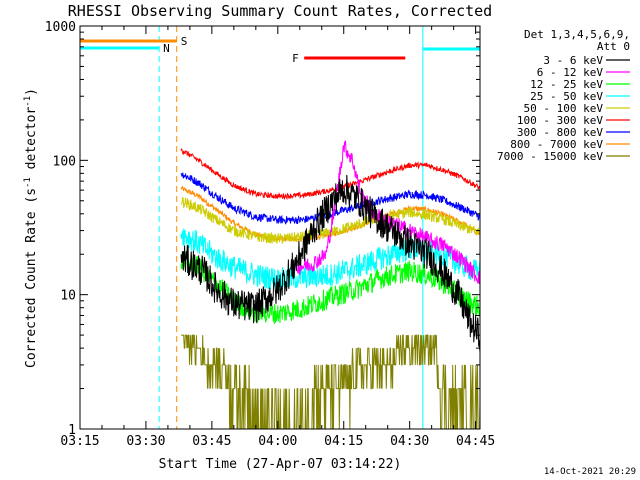 This screenshot has width=640, height=480. I want to click on legend-label-1: 6 - 12 keV, so click(570, 72).